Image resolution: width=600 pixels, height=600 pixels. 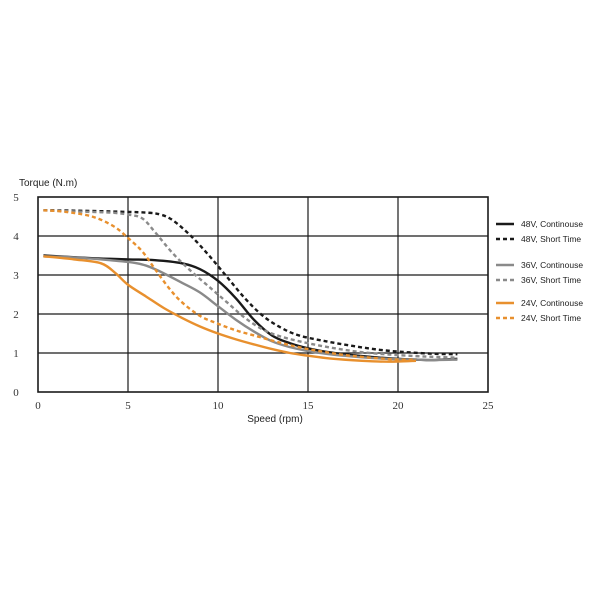 What do you see at coordinates (552, 224) in the screenshot?
I see `legend-label-0: 48V, Continouse` at bounding box center [552, 224].